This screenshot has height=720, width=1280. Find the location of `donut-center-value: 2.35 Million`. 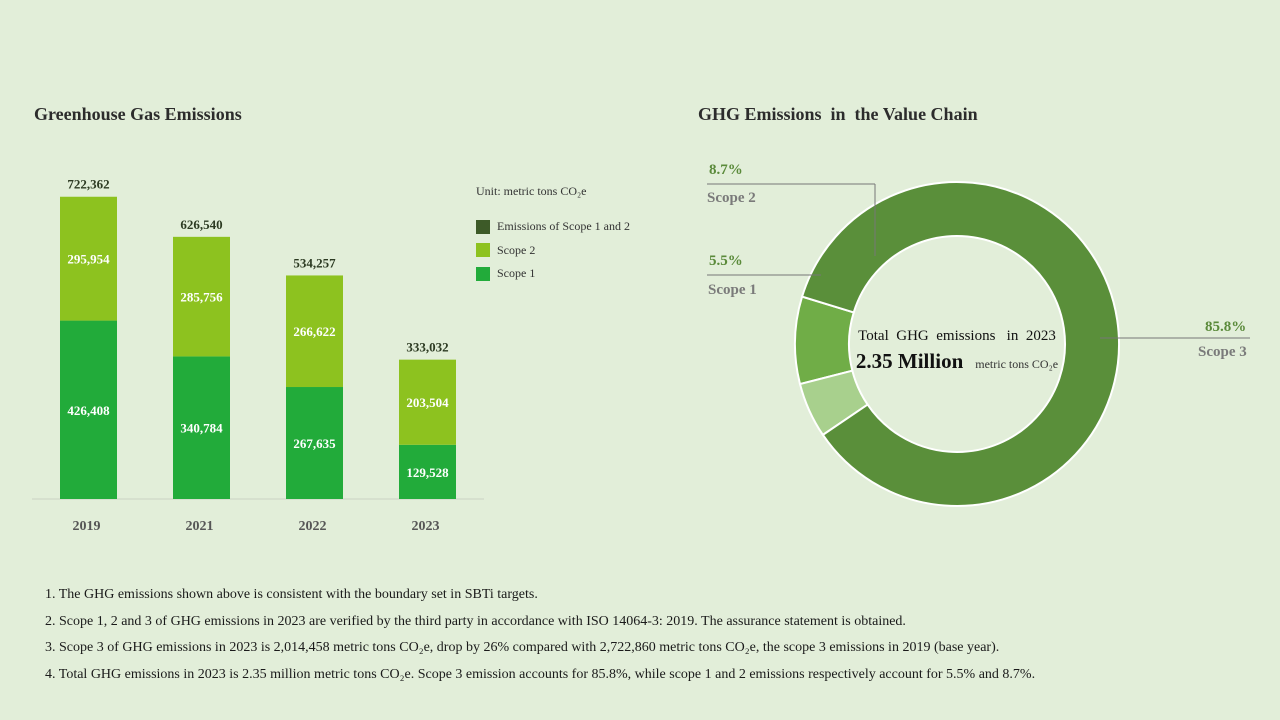

donut-center-value: 2.35 Million is located at coordinates (909, 361).